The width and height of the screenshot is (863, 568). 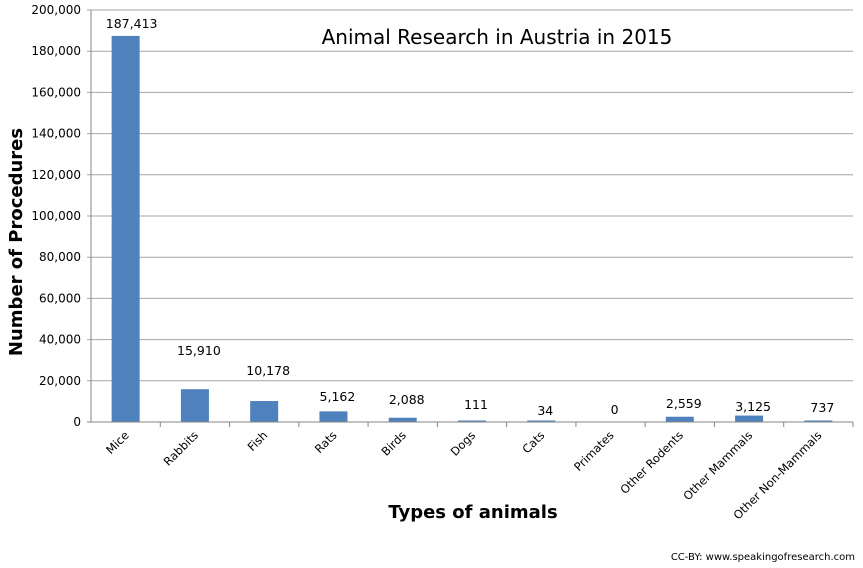 What do you see at coordinates (818, 421) in the screenshot?
I see `bar-other-non-mammals` at bounding box center [818, 421].